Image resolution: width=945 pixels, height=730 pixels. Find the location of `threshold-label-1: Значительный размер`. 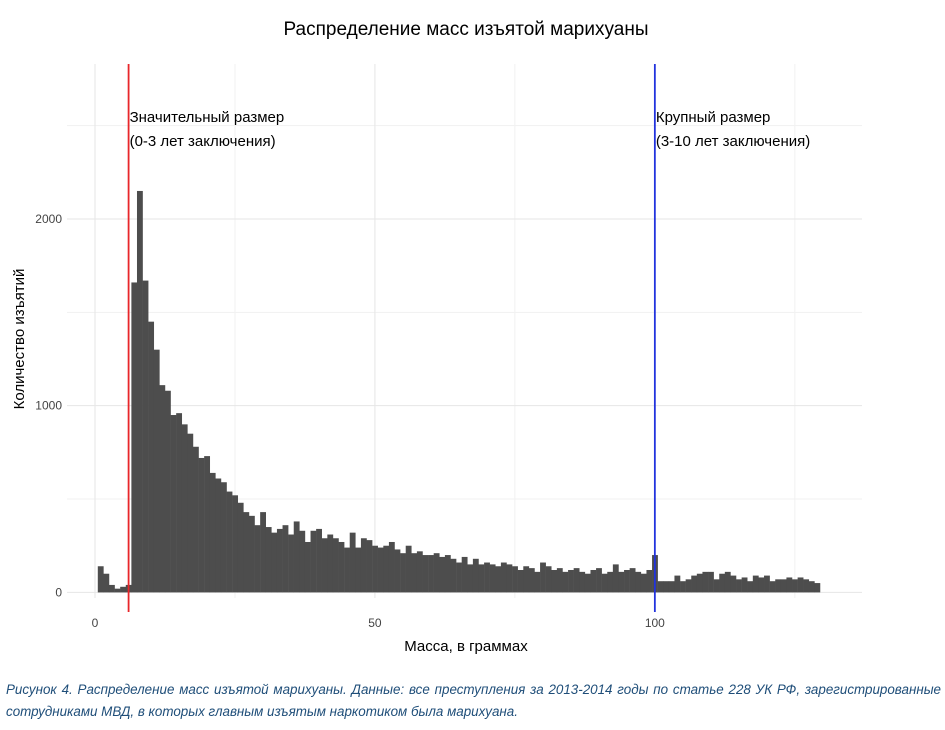

threshold-label-1: Значительный размер is located at coordinates (207, 117).